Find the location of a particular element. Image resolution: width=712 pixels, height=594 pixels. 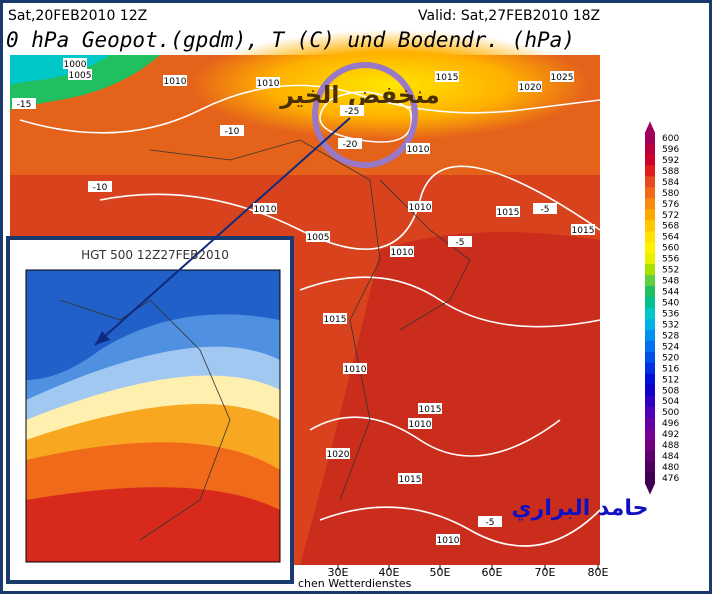

contour-label: -15 is located at coordinates (24, 105).